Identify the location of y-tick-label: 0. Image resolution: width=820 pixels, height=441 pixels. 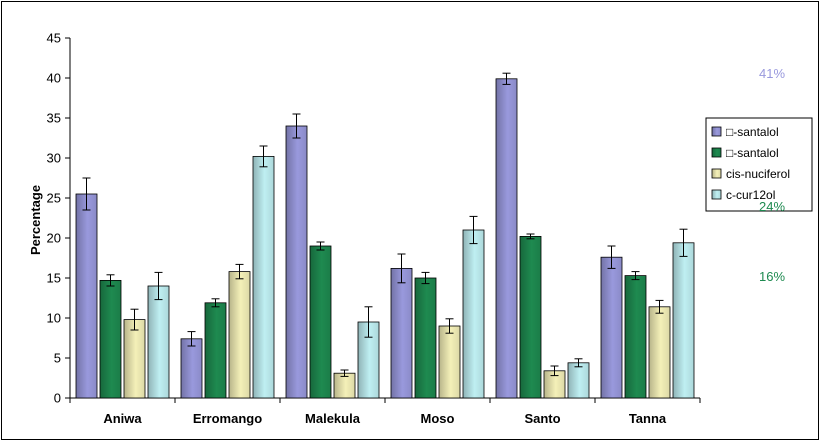
(57, 398).